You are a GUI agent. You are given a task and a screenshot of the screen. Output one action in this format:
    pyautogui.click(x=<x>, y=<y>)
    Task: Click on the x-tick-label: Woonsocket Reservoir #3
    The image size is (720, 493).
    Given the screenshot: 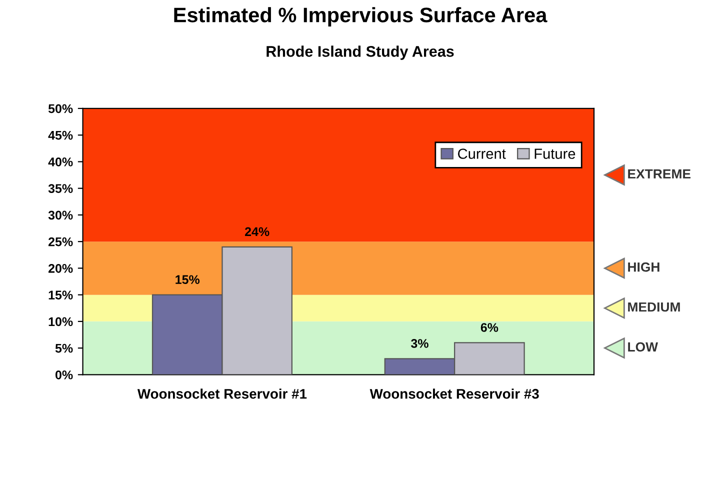 What is the action you would take?
    pyautogui.click(x=454, y=393)
    